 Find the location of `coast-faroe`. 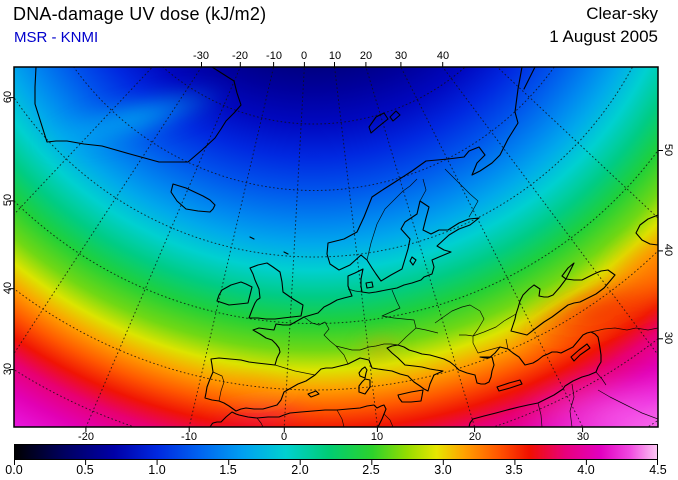

coast-faroe is located at coordinates (252, 238).